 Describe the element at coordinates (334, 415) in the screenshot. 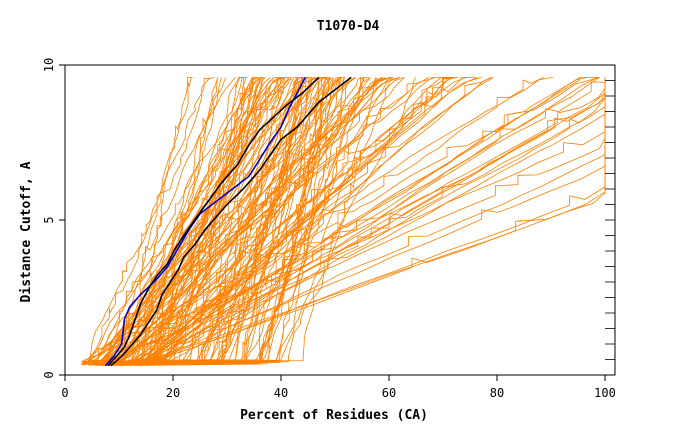

I see `x-axis-label: Percent of Residues (CA)` at that location.